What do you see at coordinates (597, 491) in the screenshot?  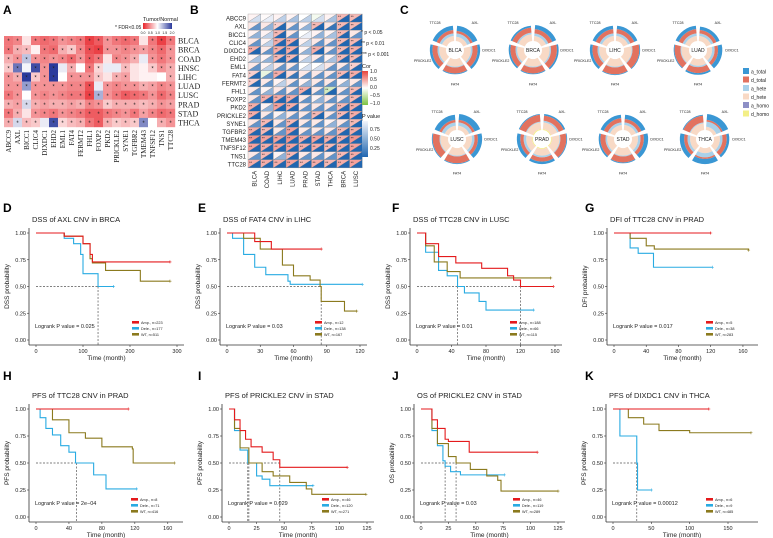 I see `y-tick-label: 0.25` at bounding box center [597, 491].